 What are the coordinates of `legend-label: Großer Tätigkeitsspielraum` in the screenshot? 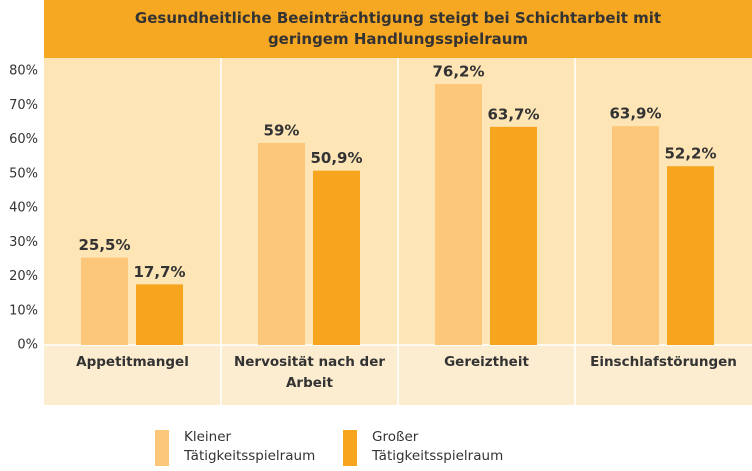 It's located at (438, 446).